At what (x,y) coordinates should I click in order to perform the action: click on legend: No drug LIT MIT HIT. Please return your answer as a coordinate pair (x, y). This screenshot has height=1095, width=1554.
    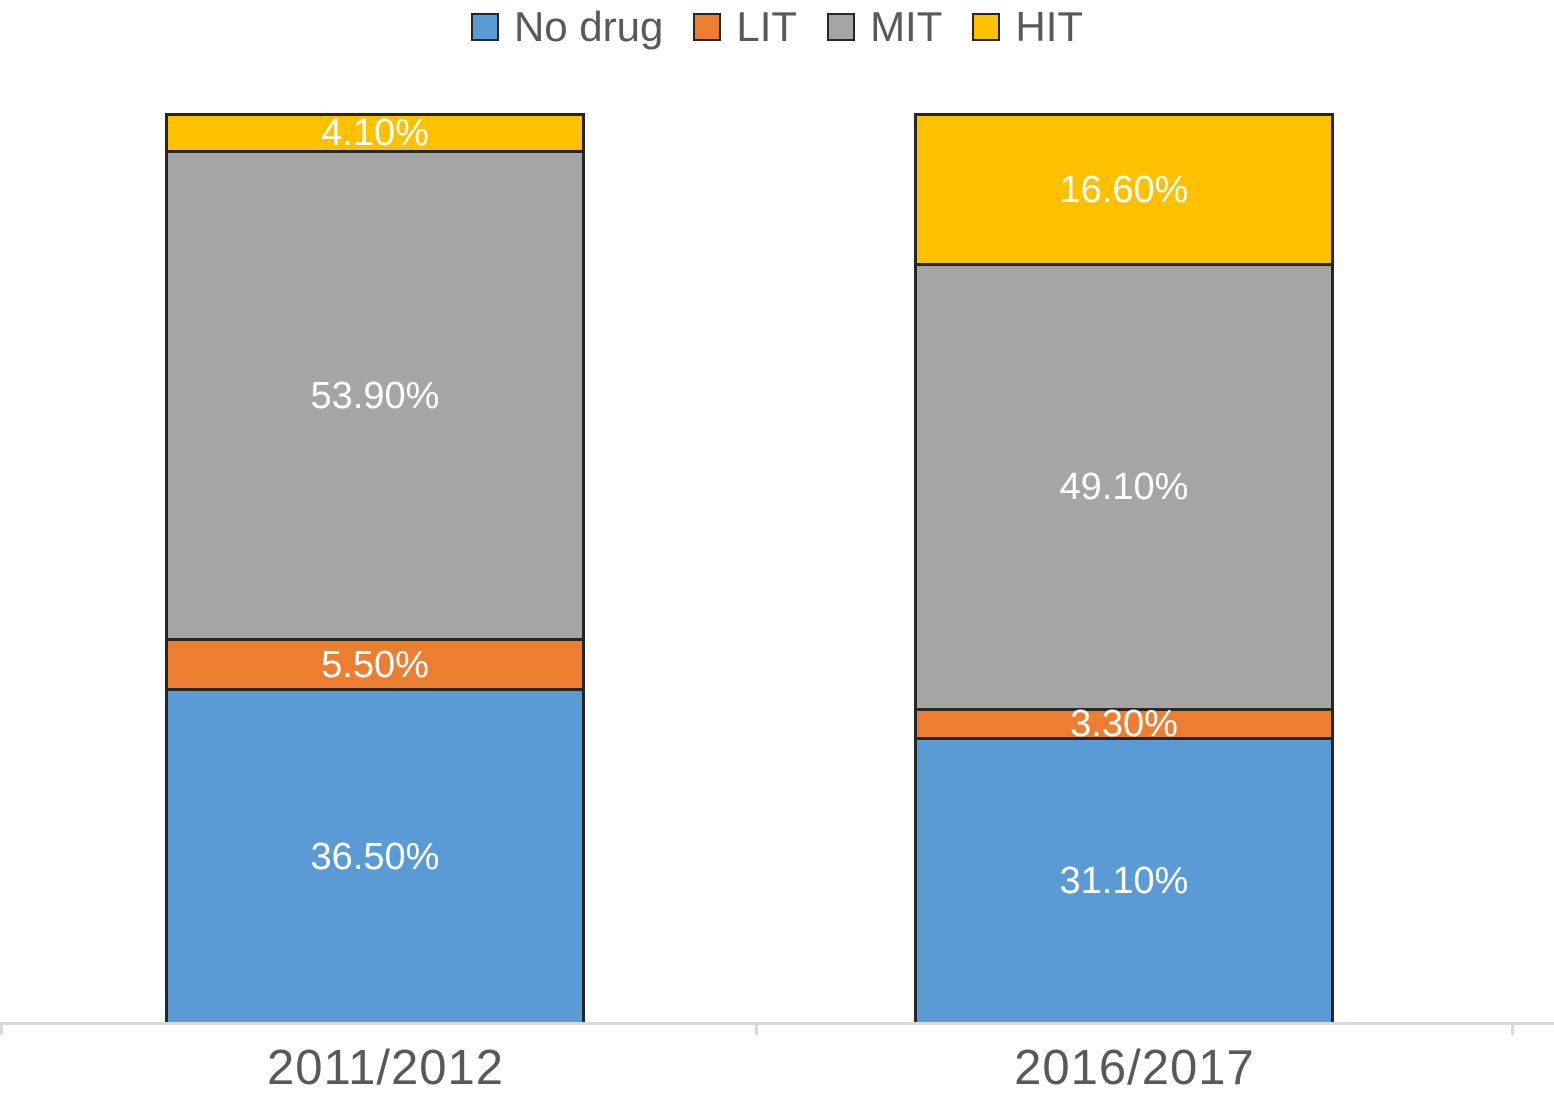
    Looking at the image, I should click on (777, 26).